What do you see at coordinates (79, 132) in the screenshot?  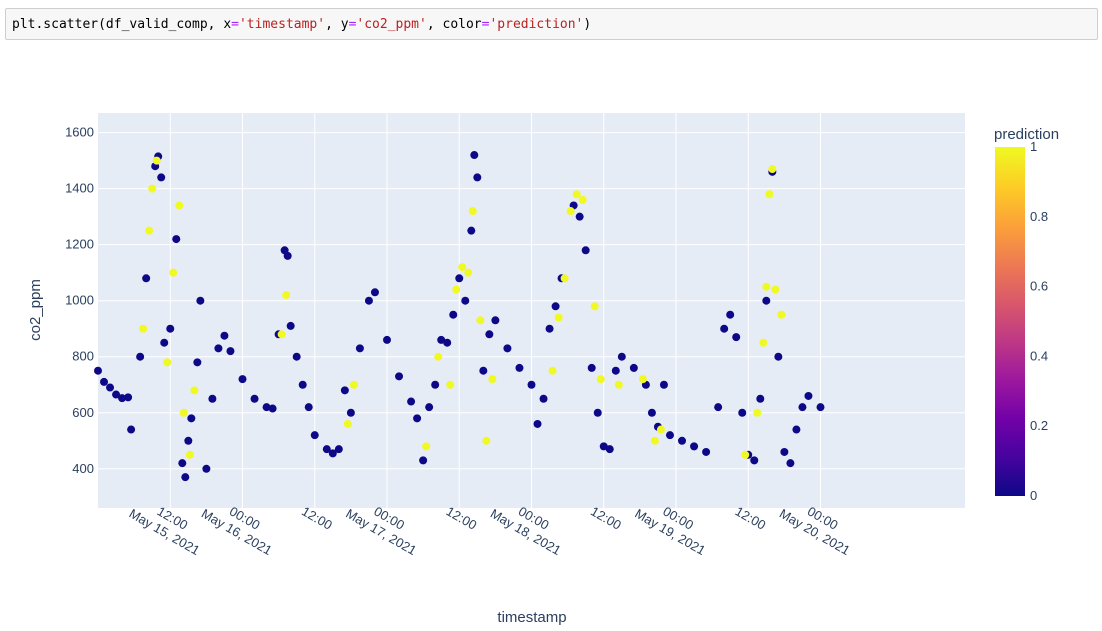 I see `y-tick-label: 1600` at bounding box center [79, 132].